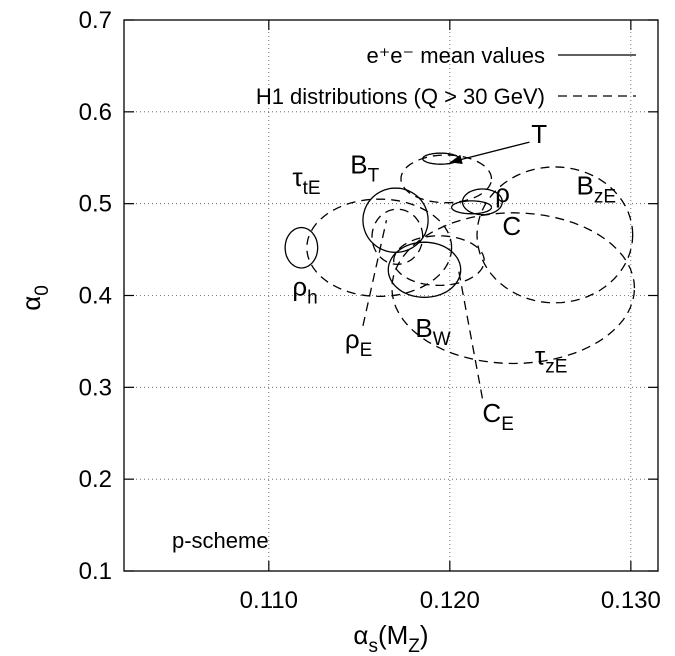 The image size is (675, 656). Describe the element at coordinates (220, 540) in the screenshot. I see `p-scheme-annotation: p-scheme` at that location.